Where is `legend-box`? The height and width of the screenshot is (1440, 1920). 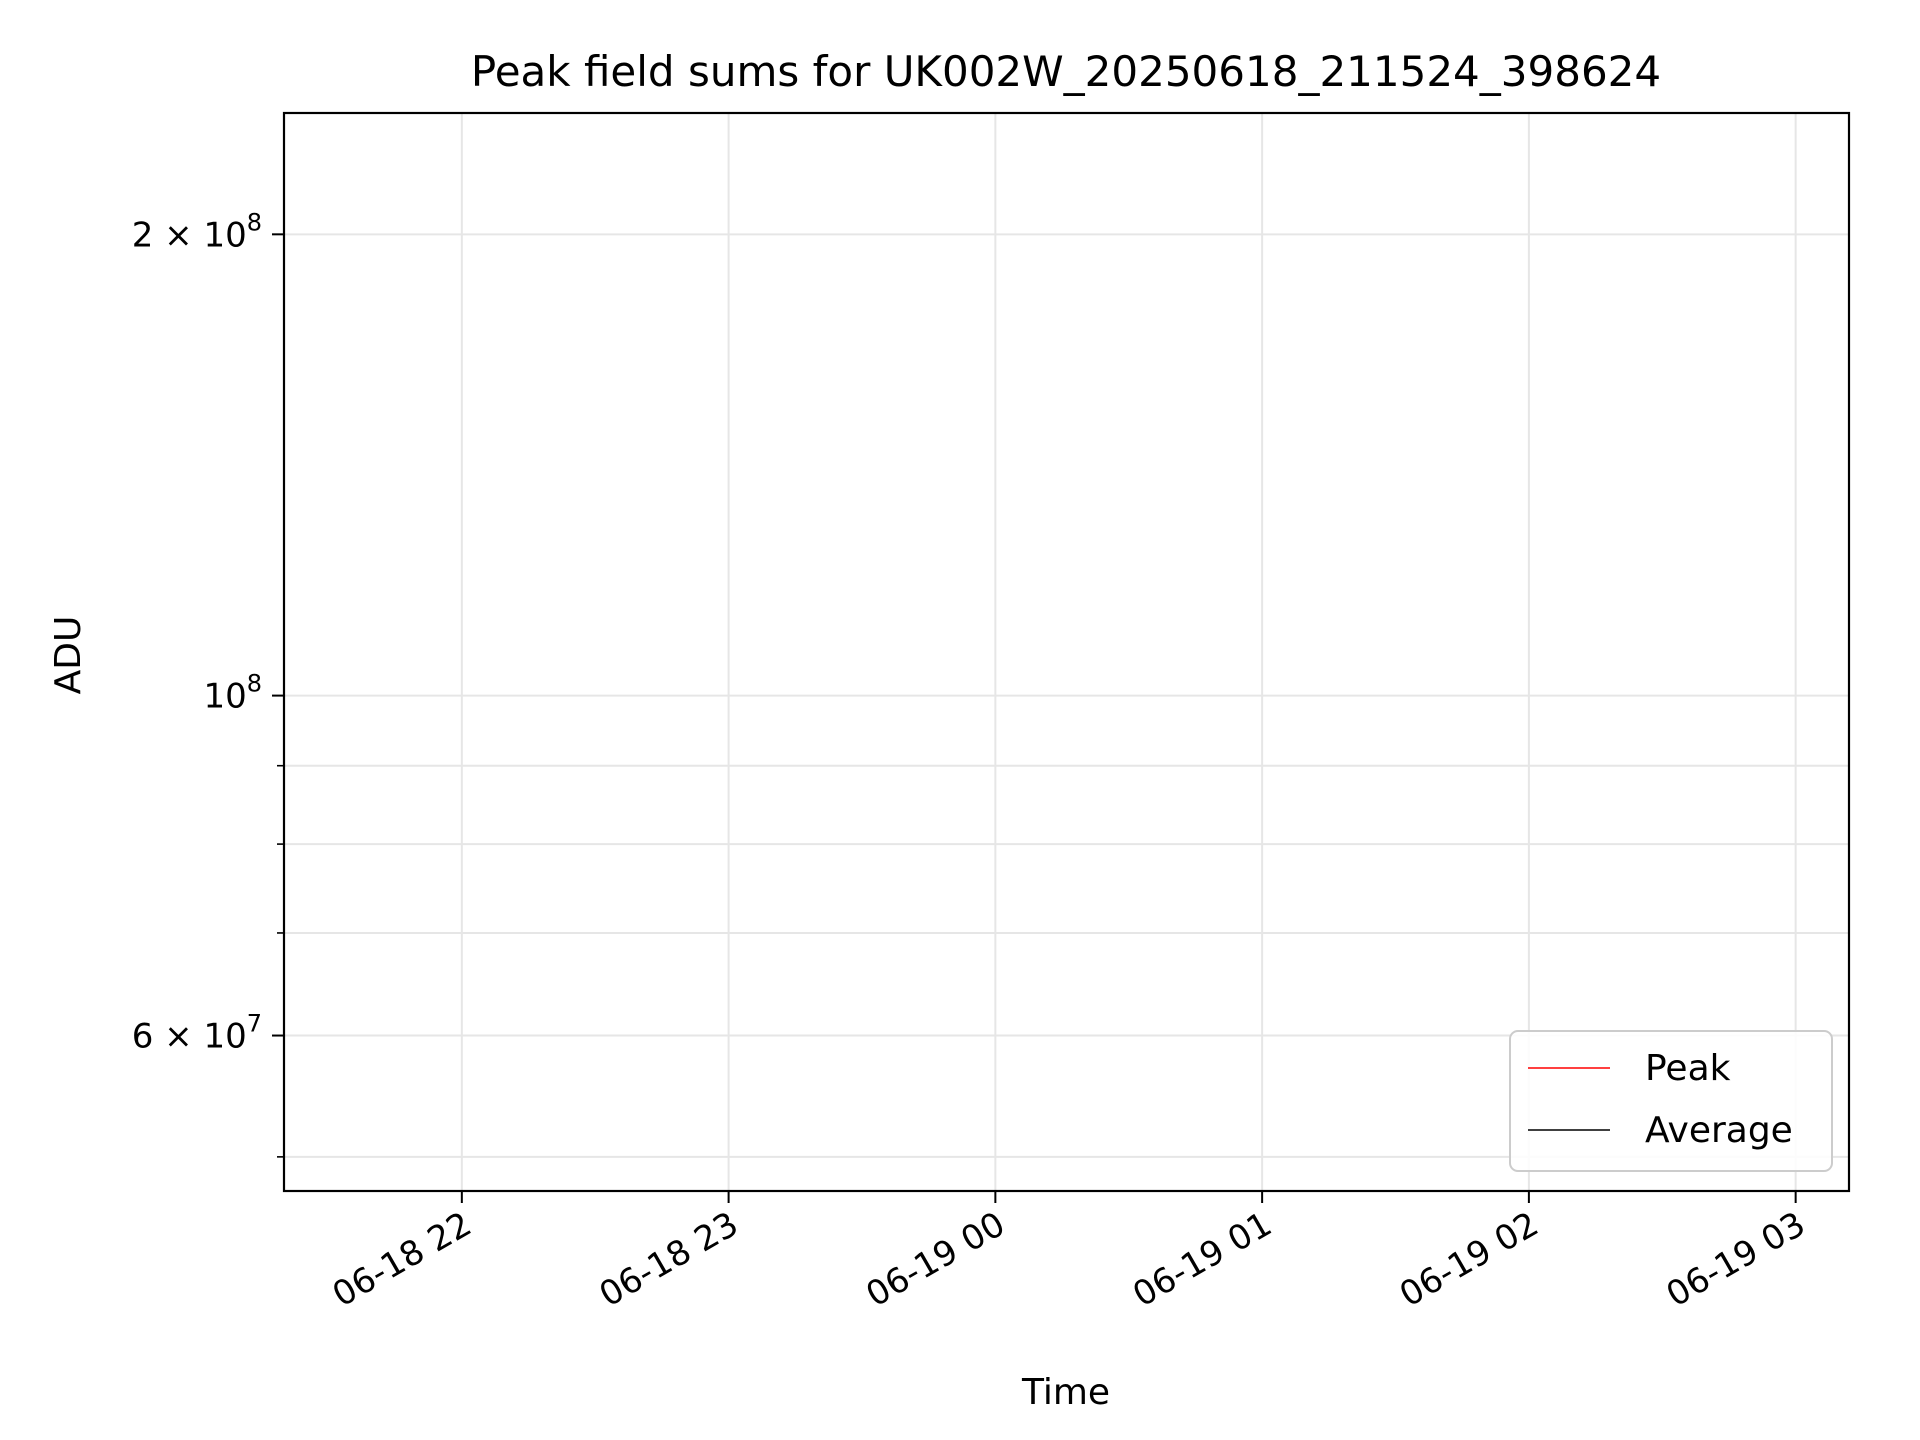 legend-box is located at coordinates (1671, 1101).